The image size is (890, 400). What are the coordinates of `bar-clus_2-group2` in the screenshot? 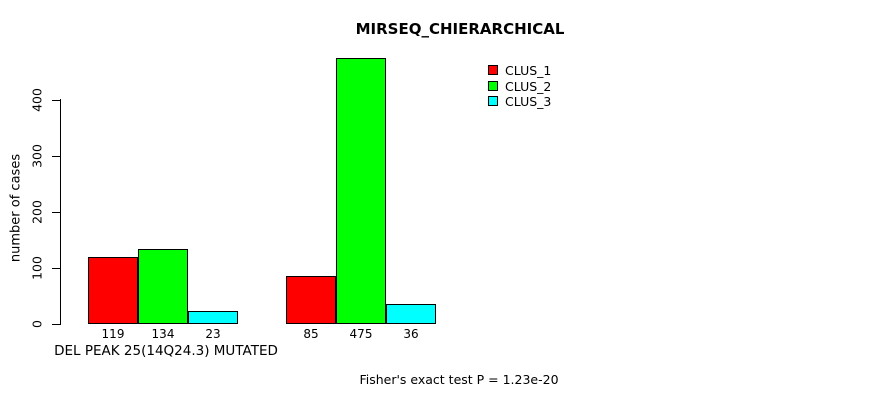 It's located at (361, 191).